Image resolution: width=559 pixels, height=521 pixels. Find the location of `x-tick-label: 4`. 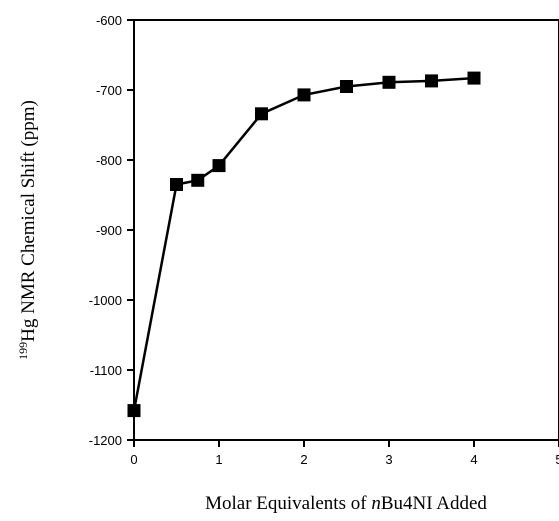

x-tick-label: 4 is located at coordinates (473, 459).